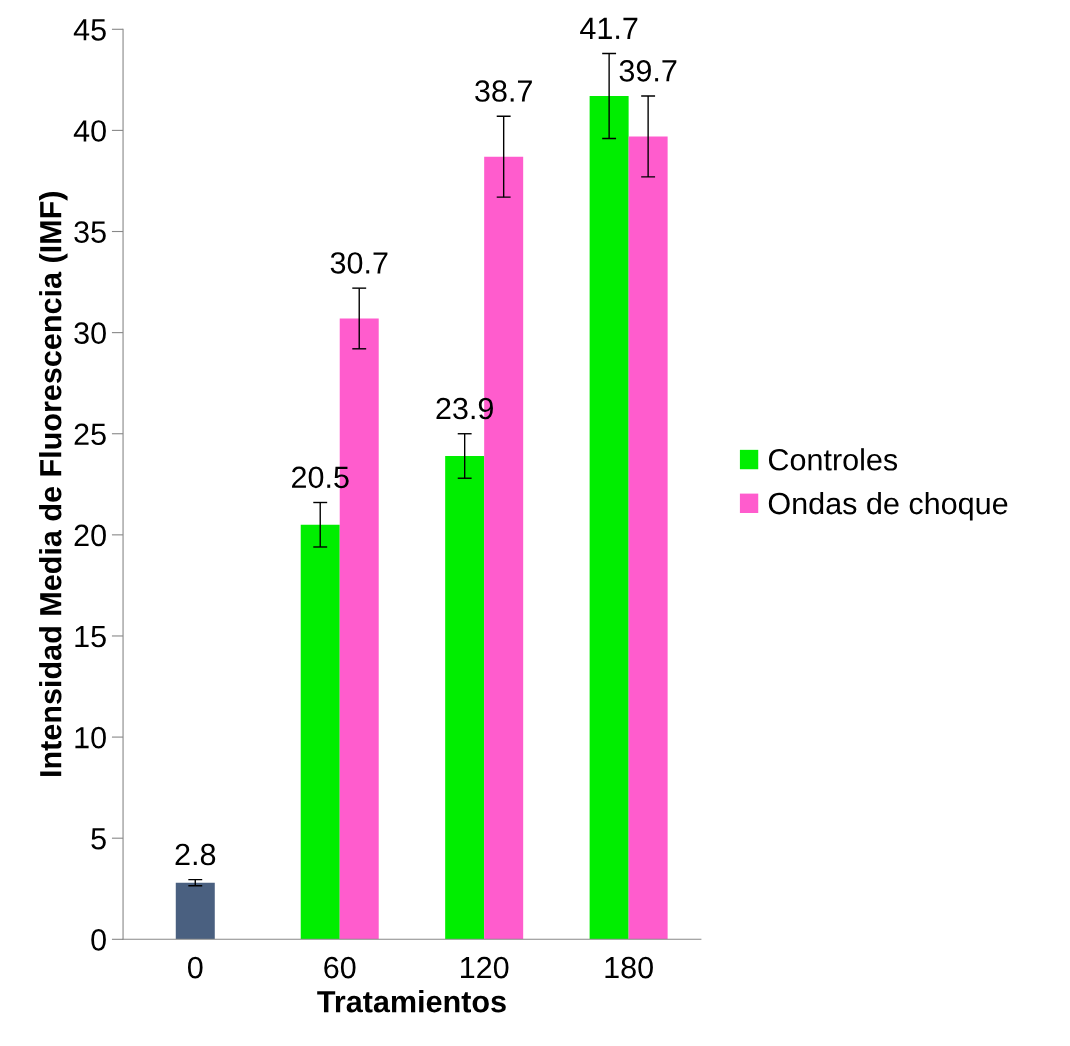 Image resolution: width=1070 pixels, height=1046 pixels. Describe the element at coordinates (888, 506) in the screenshot. I see `legend-label: Ondas de choque` at that location.